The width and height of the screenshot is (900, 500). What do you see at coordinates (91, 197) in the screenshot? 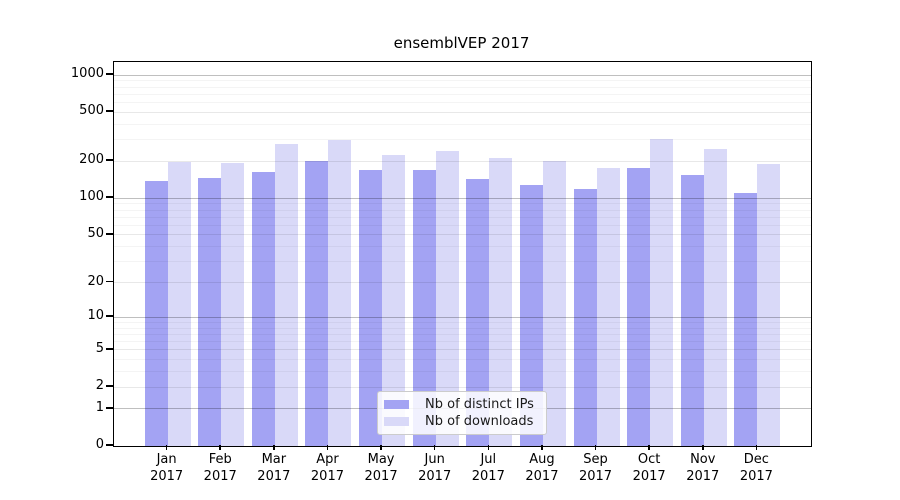
I see `y-tick-label: 100` at bounding box center [91, 197].